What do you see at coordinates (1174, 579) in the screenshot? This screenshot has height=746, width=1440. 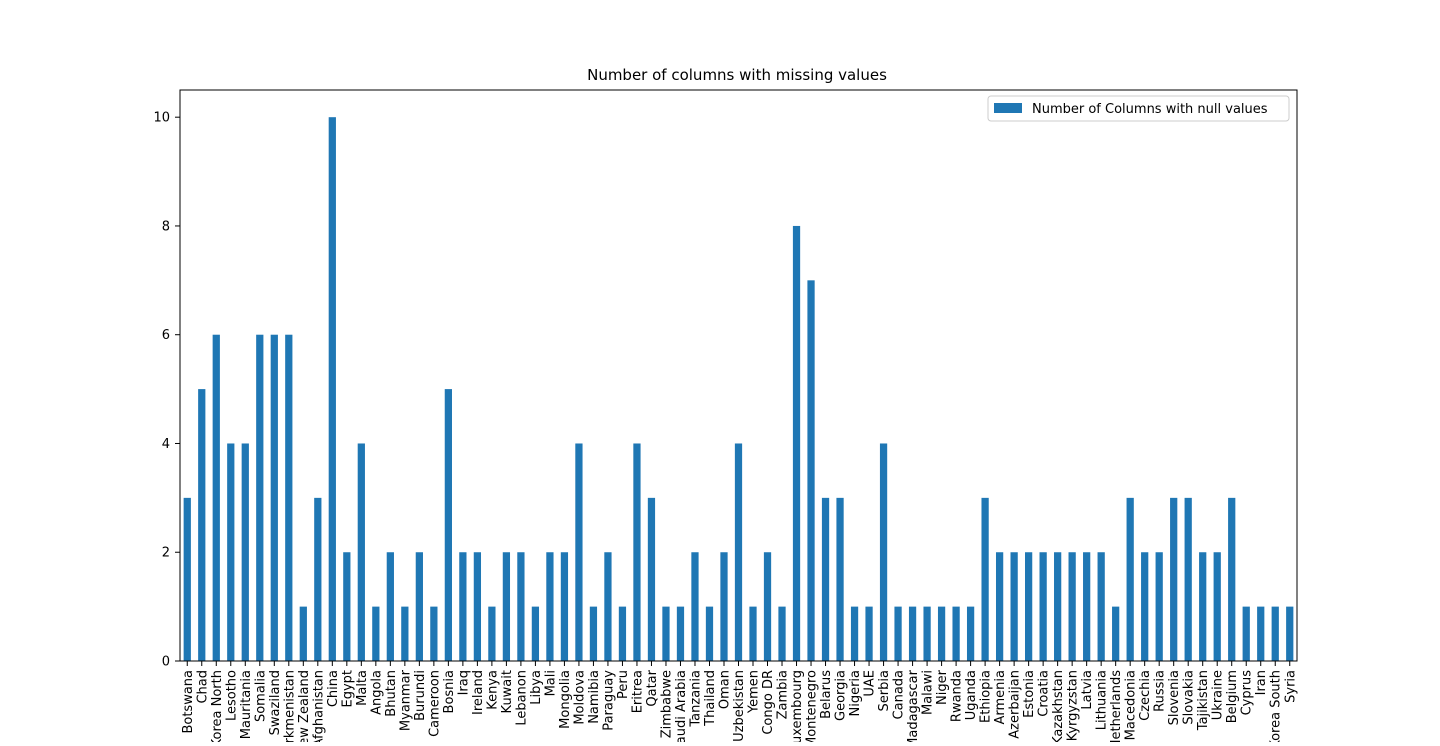 I see `bar-slovenia` at bounding box center [1174, 579].